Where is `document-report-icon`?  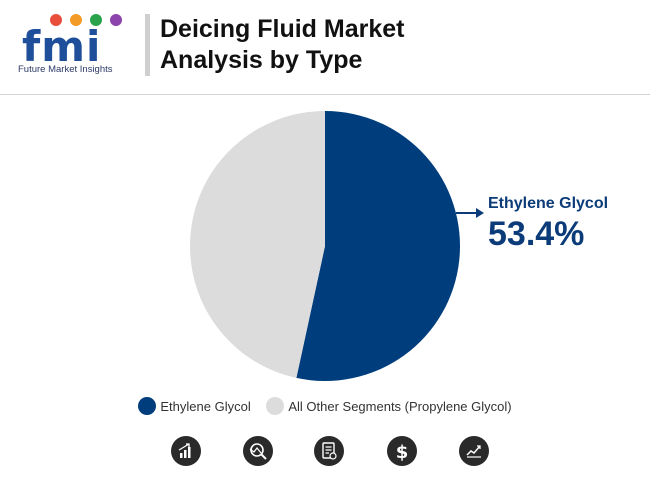 document-report-icon is located at coordinates (329, 451).